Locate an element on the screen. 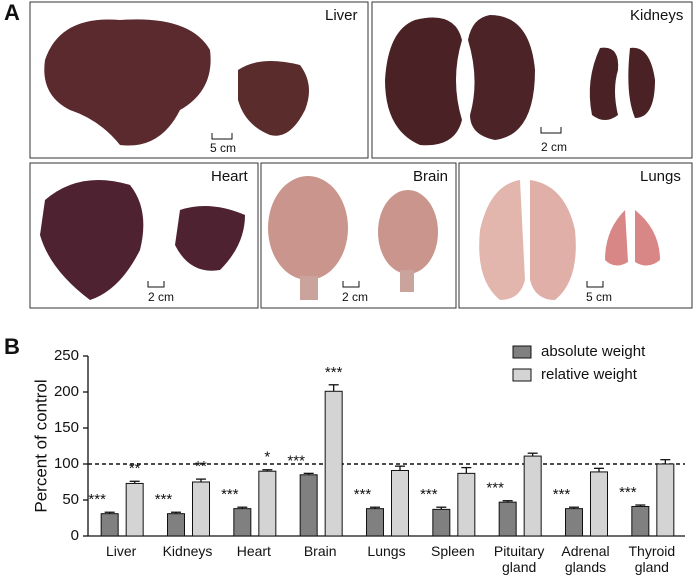 The image size is (695, 579). y-tick-label: 100 is located at coordinates (66, 463).